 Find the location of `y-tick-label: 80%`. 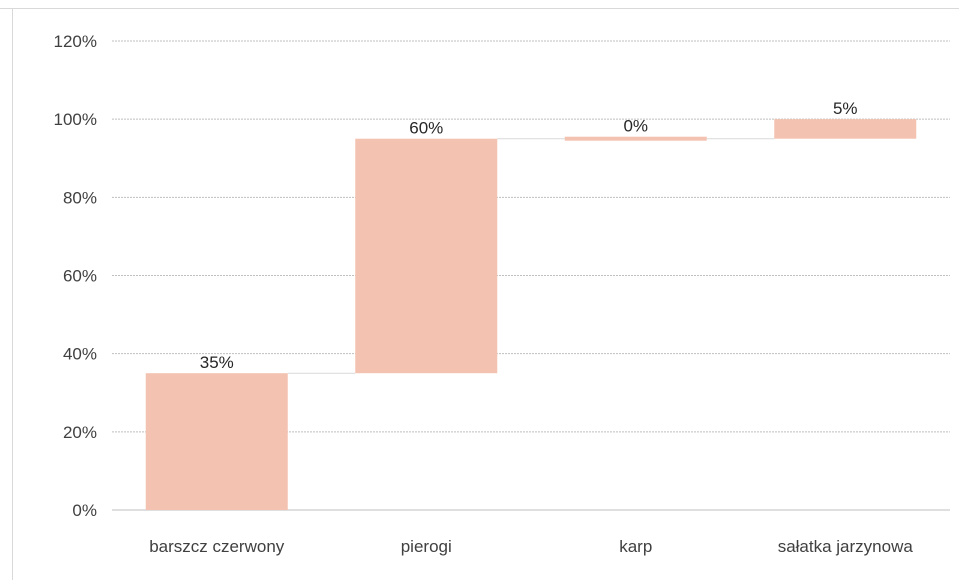

y-tick-label: 80% is located at coordinates (80, 197).